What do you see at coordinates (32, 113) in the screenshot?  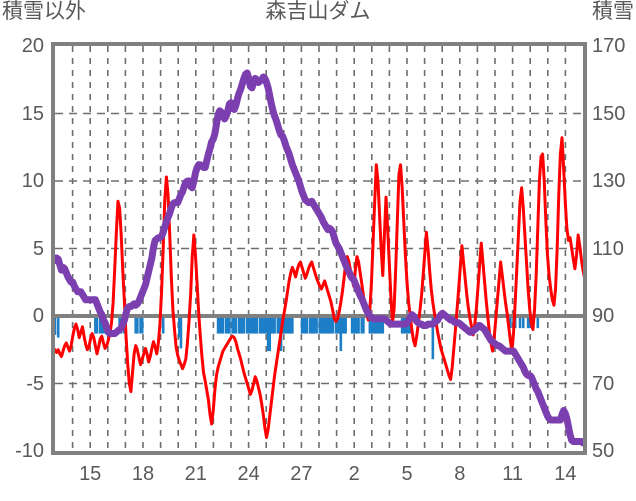 I see `y-axis-left-tick: 15` at bounding box center [32, 113].